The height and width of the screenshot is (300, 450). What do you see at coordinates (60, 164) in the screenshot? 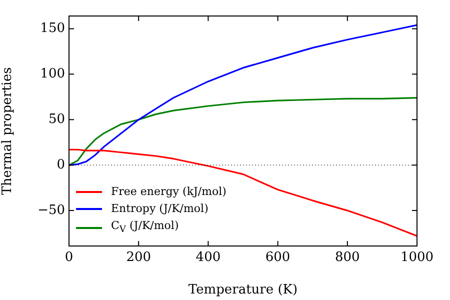
I see `y-tick-label: 0` at bounding box center [60, 164].